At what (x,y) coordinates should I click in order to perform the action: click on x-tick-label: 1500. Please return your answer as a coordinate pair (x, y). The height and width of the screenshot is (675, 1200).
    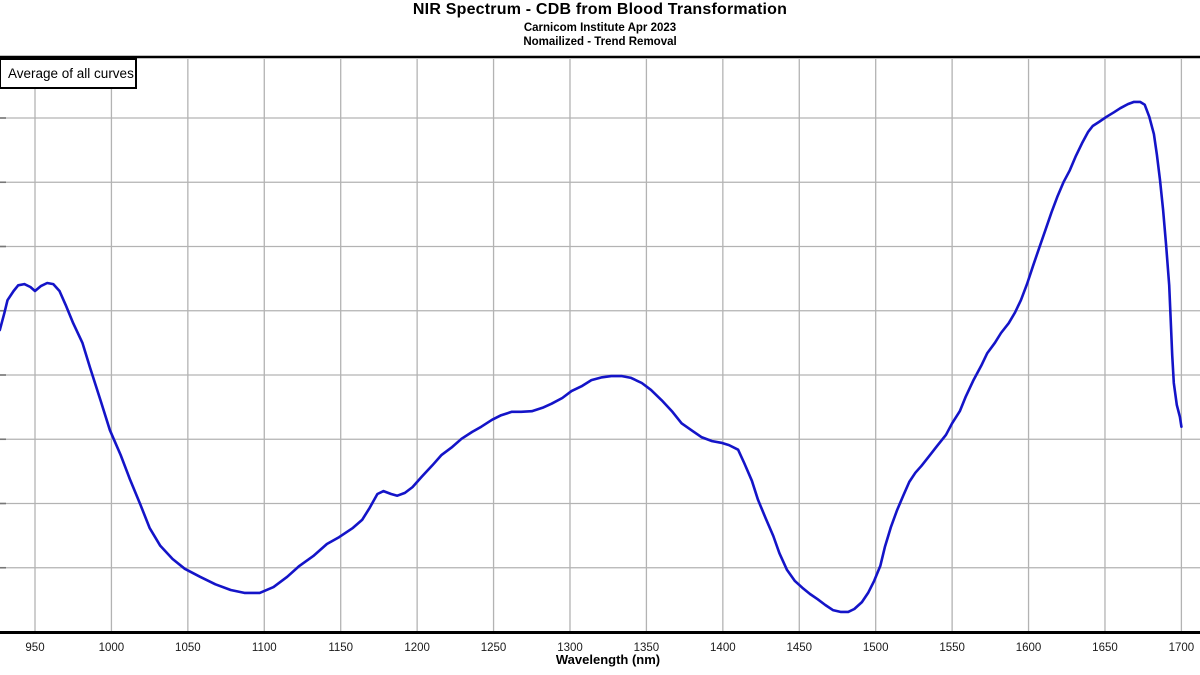
    Looking at the image, I should click on (876, 648).